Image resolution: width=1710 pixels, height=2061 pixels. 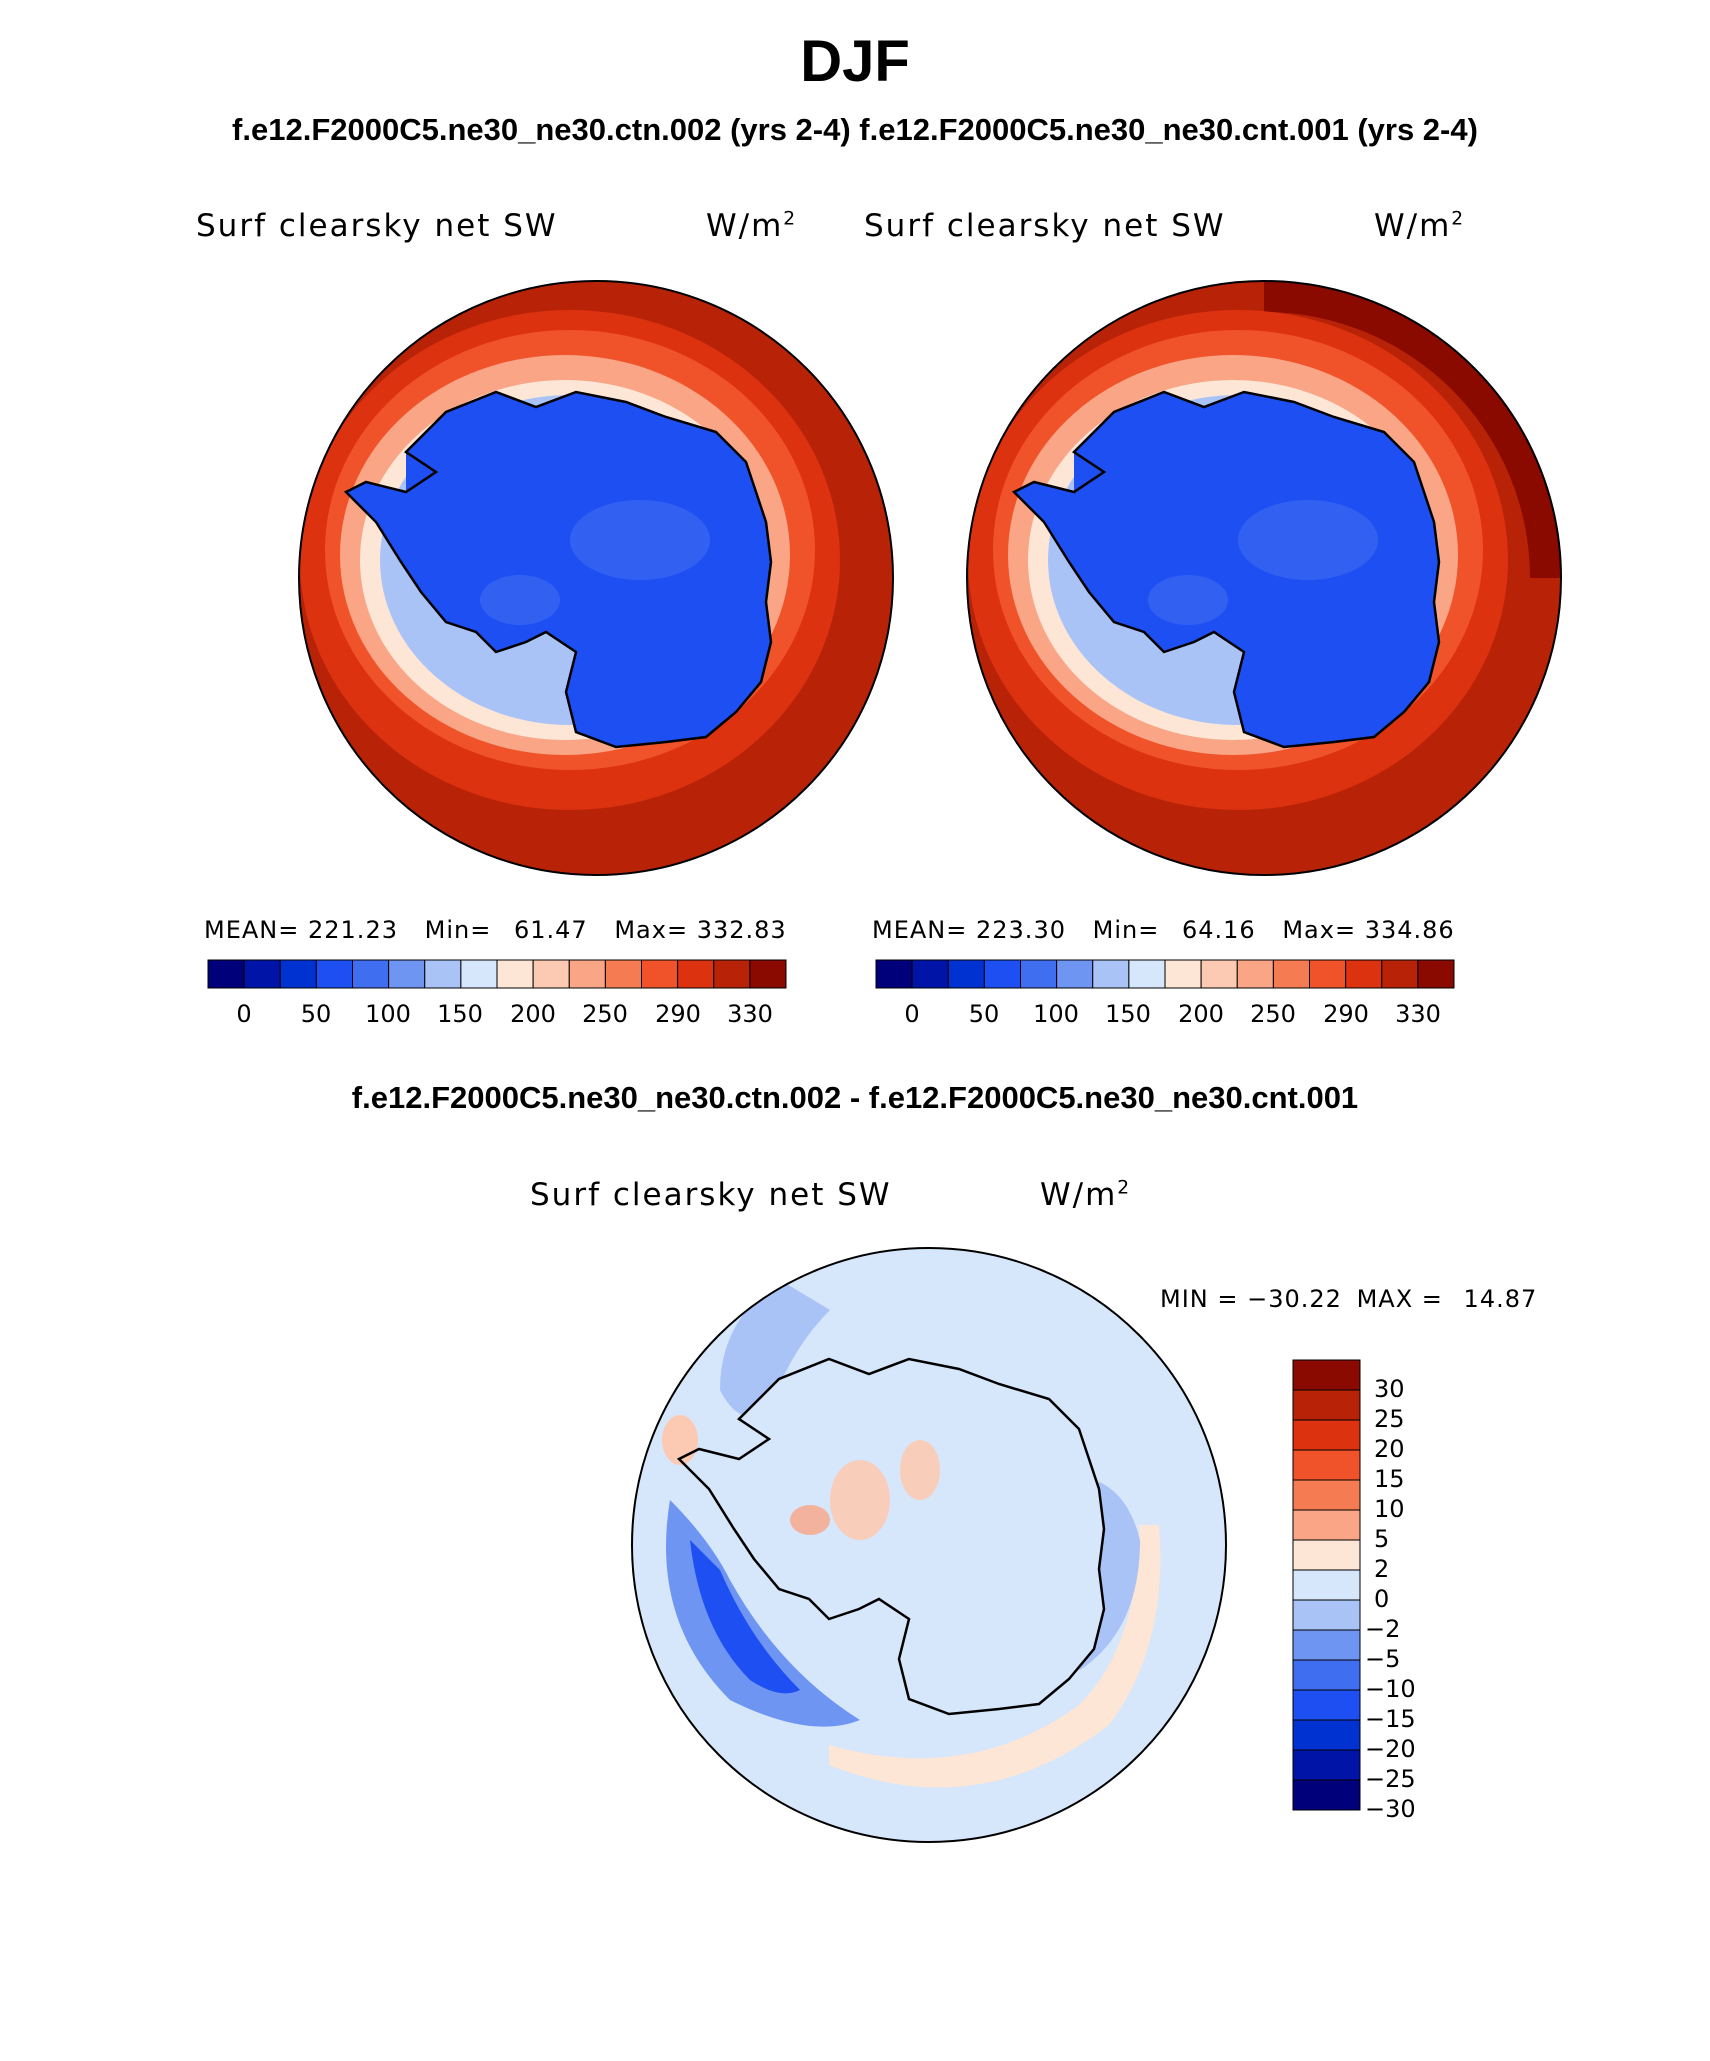 What do you see at coordinates (550, 930) in the screenshot?
I see `left-min-value: 61.47` at bounding box center [550, 930].